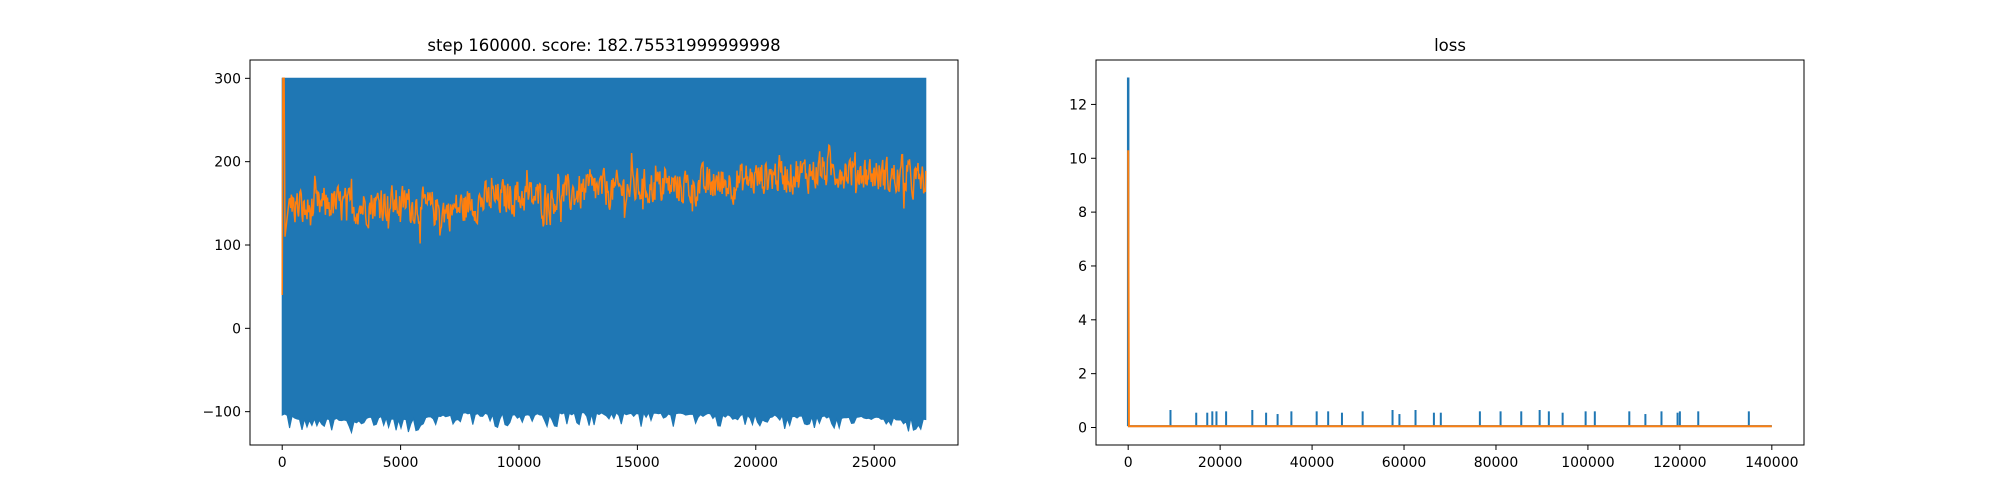 The width and height of the screenshot is (2000, 500). I want to click on score-y-tick-label: 300, so click(227, 79).